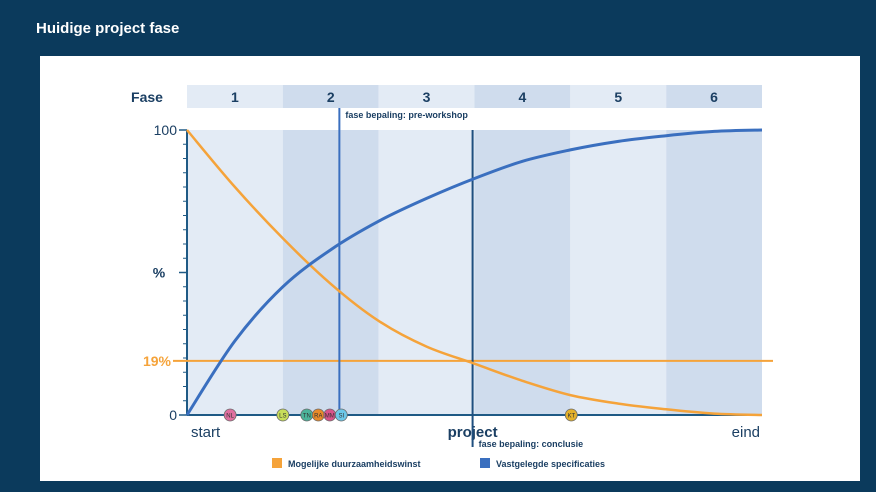 The width and height of the screenshot is (876, 492). I want to click on legend-item-specificaties-swatch, so click(485, 463).